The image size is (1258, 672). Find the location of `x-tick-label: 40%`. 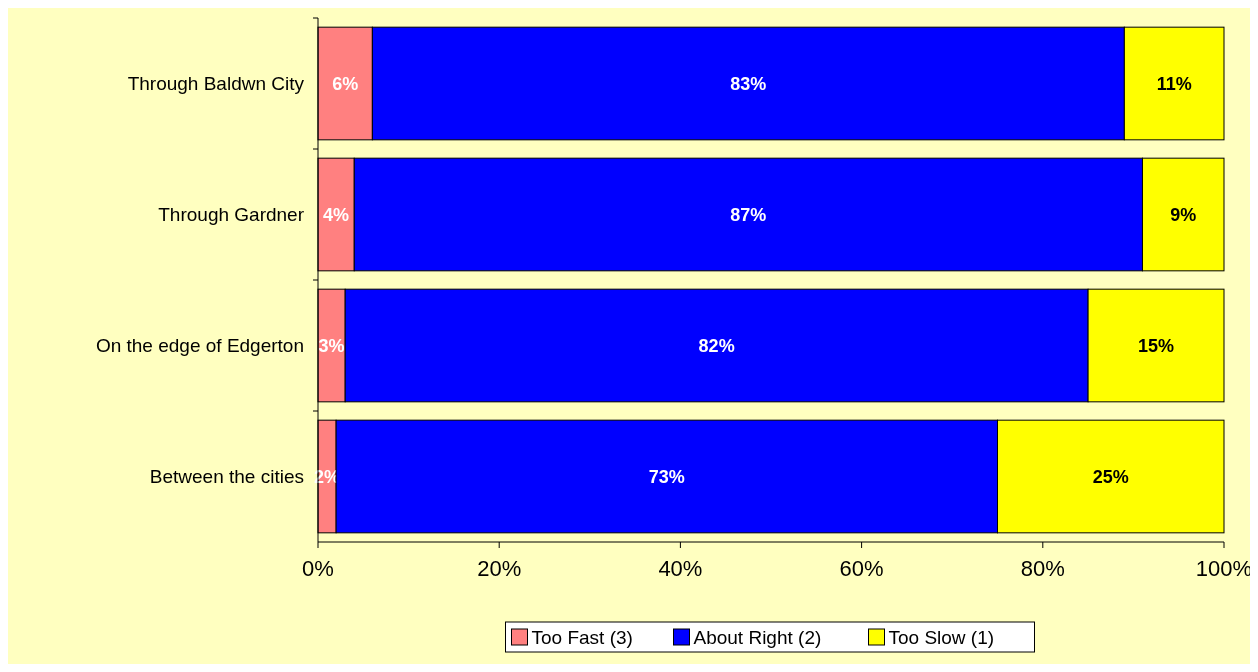

x-tick-label: 40% is located at coordinates (680, 568).